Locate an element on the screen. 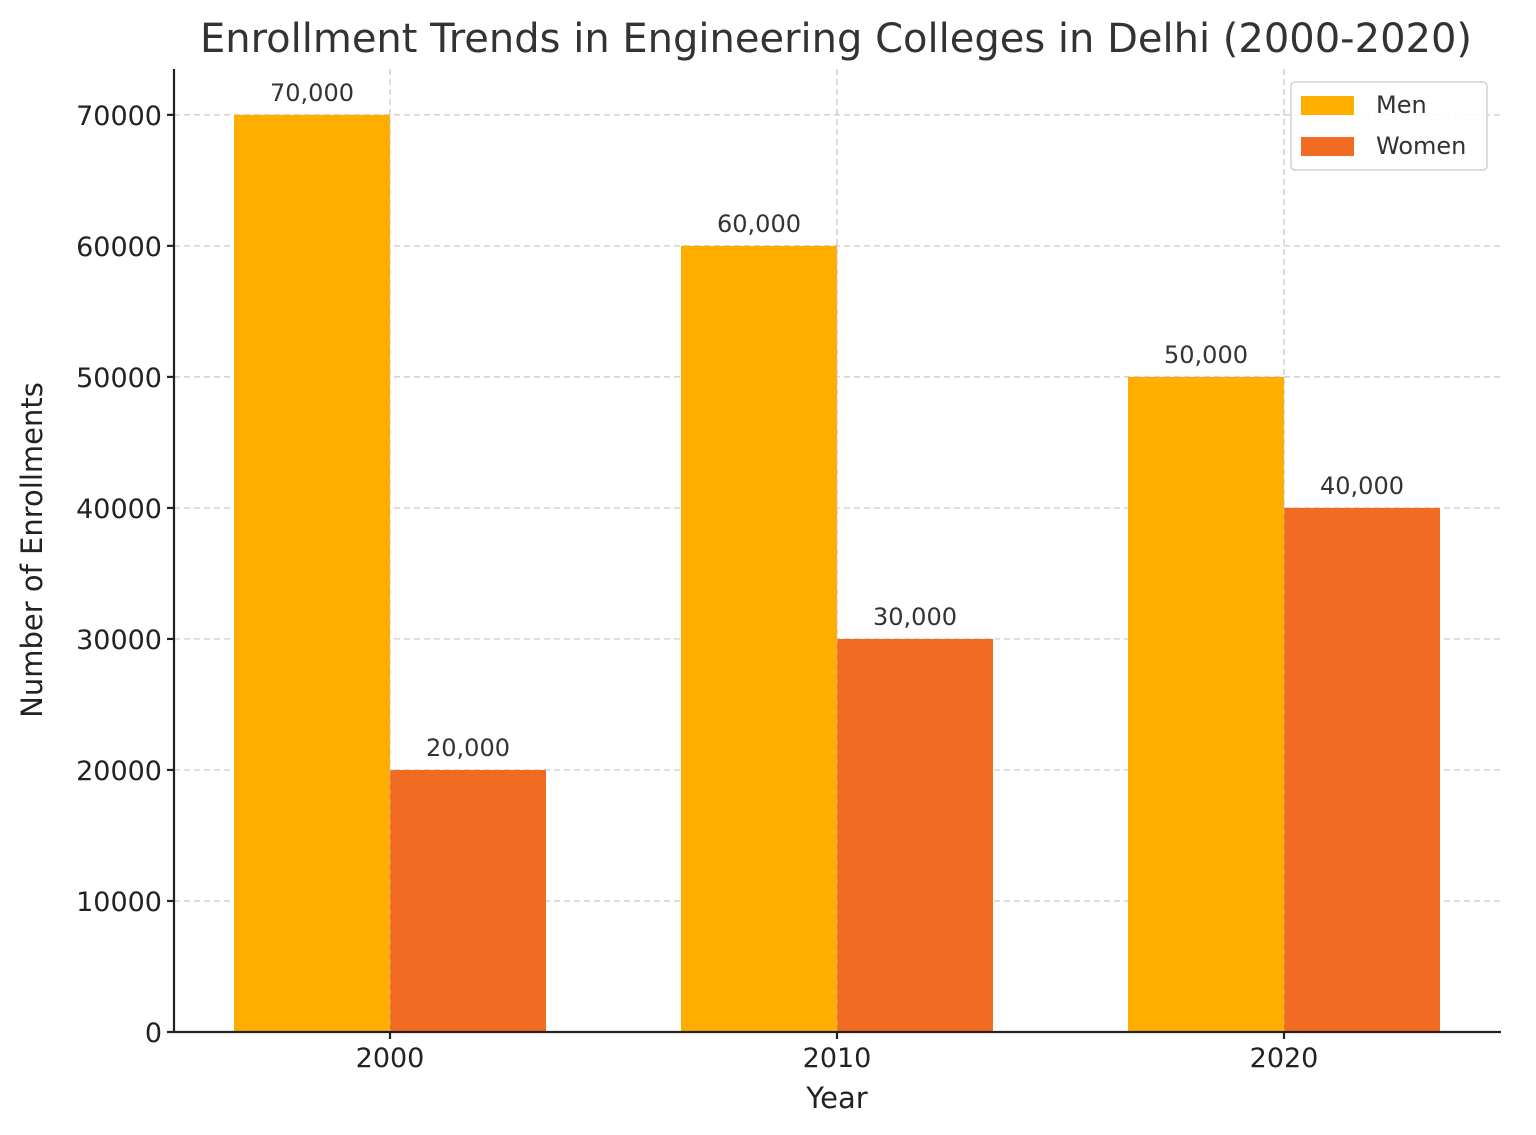 The image size is (1536, 1135). y-tick-label: 10000 is located at coordinates (119, 902).